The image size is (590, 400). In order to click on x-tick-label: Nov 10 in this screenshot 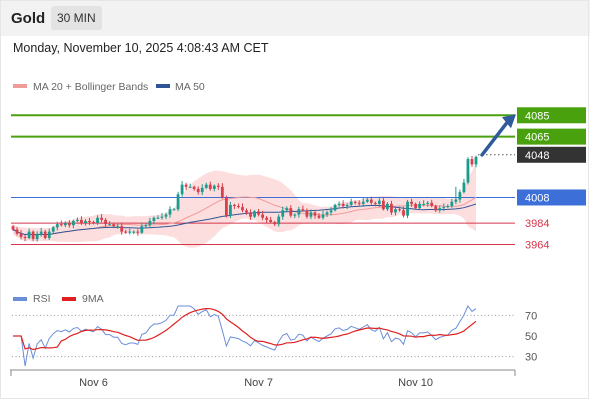, I will do `click(415, 383)`.